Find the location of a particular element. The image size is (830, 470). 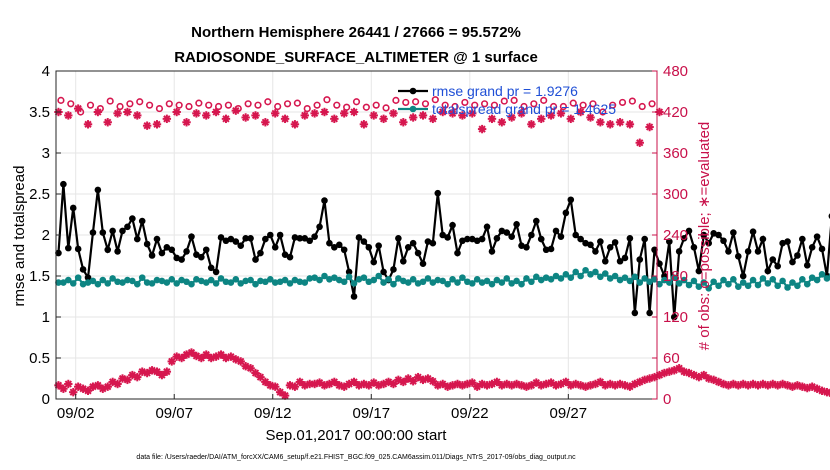

y-right-tick-label: 420 is located at coordinates (675, 112).